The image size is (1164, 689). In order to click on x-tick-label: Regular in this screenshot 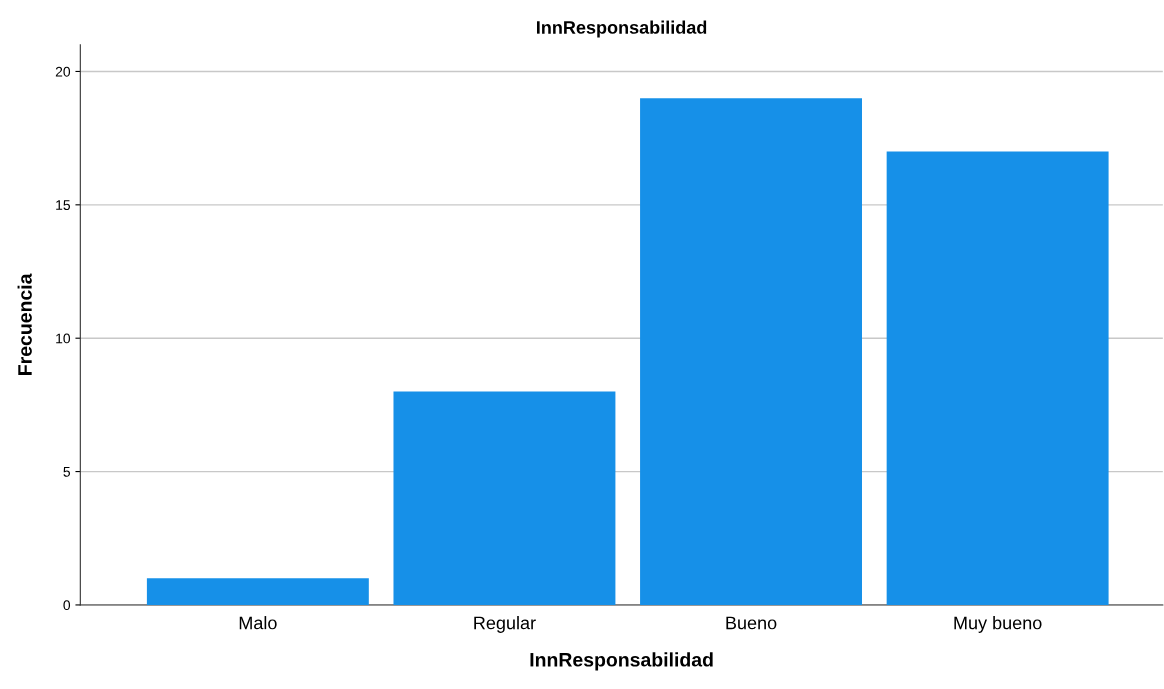, I will do `click(505, 624)`.